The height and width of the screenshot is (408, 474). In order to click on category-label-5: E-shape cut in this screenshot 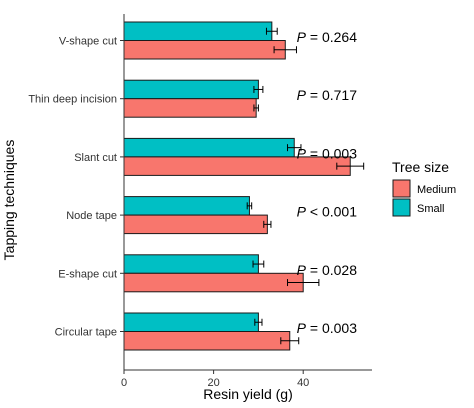, I will do `click(87, 274)`.